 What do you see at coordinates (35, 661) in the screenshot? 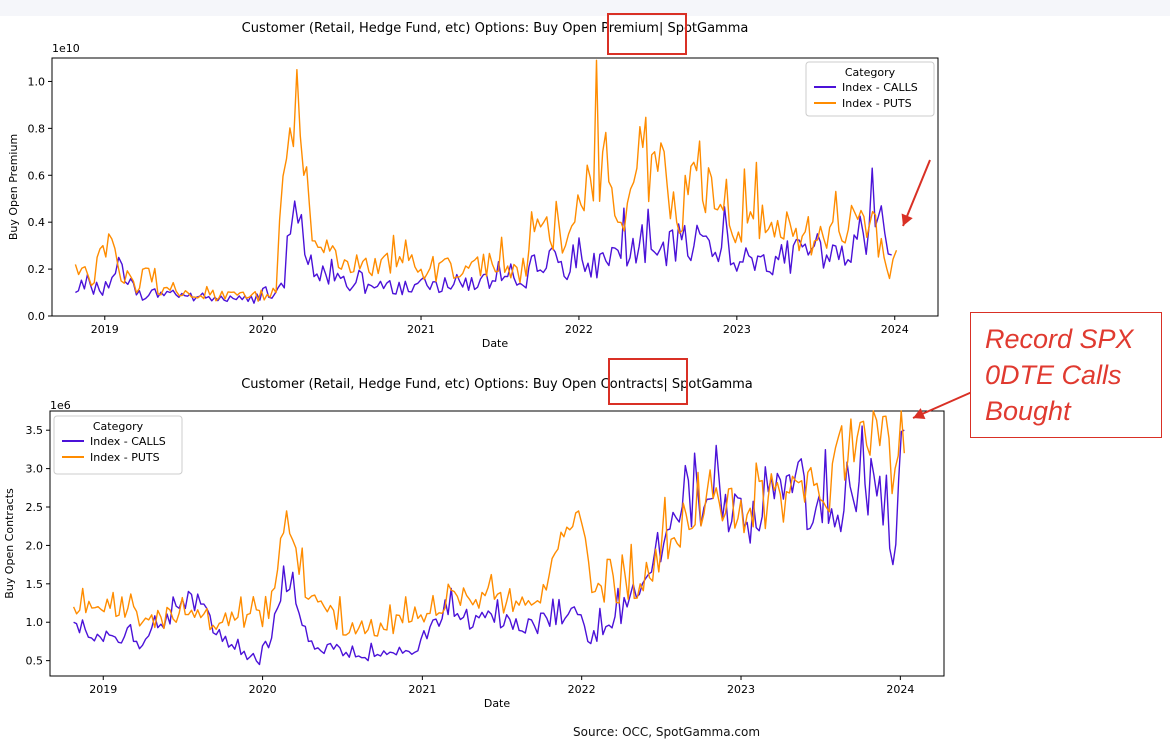
I see `y-tick-label: 0.5` at bounding box center [35, 661].